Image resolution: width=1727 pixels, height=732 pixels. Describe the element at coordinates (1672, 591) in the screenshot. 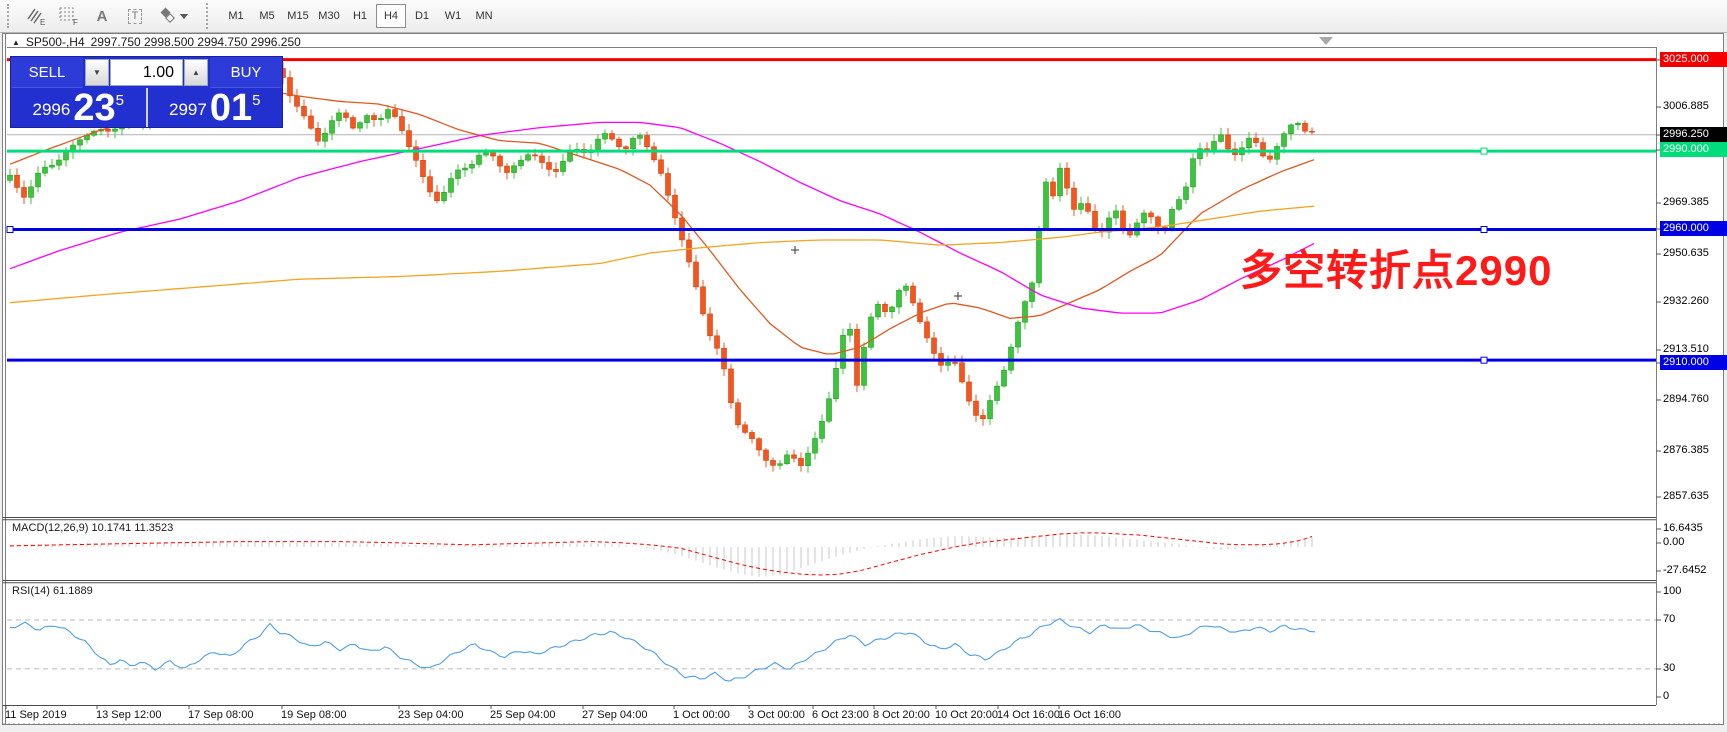

I see `axis-label: 100` at that location.